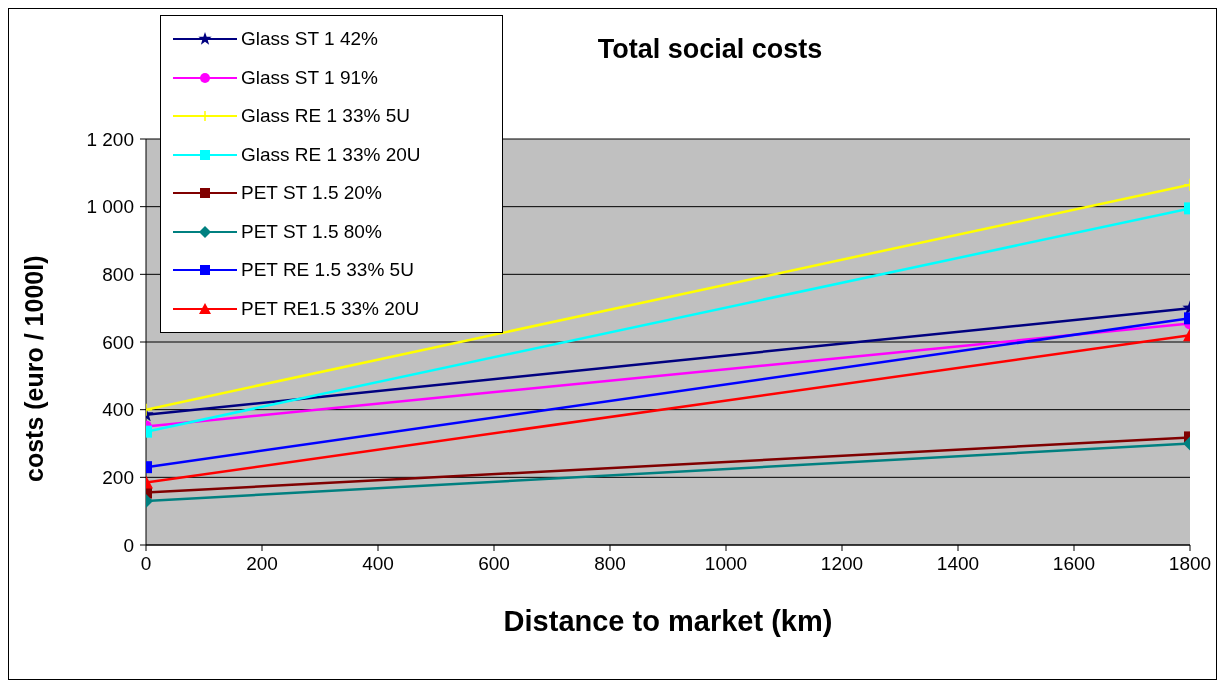 The height and width of the screenshot is (687, 1225). What do you see at coordinates (309, 77) in the screenshot?
I see `legend-label: Glass ST 1 91%` at bounding box center [309, 77].